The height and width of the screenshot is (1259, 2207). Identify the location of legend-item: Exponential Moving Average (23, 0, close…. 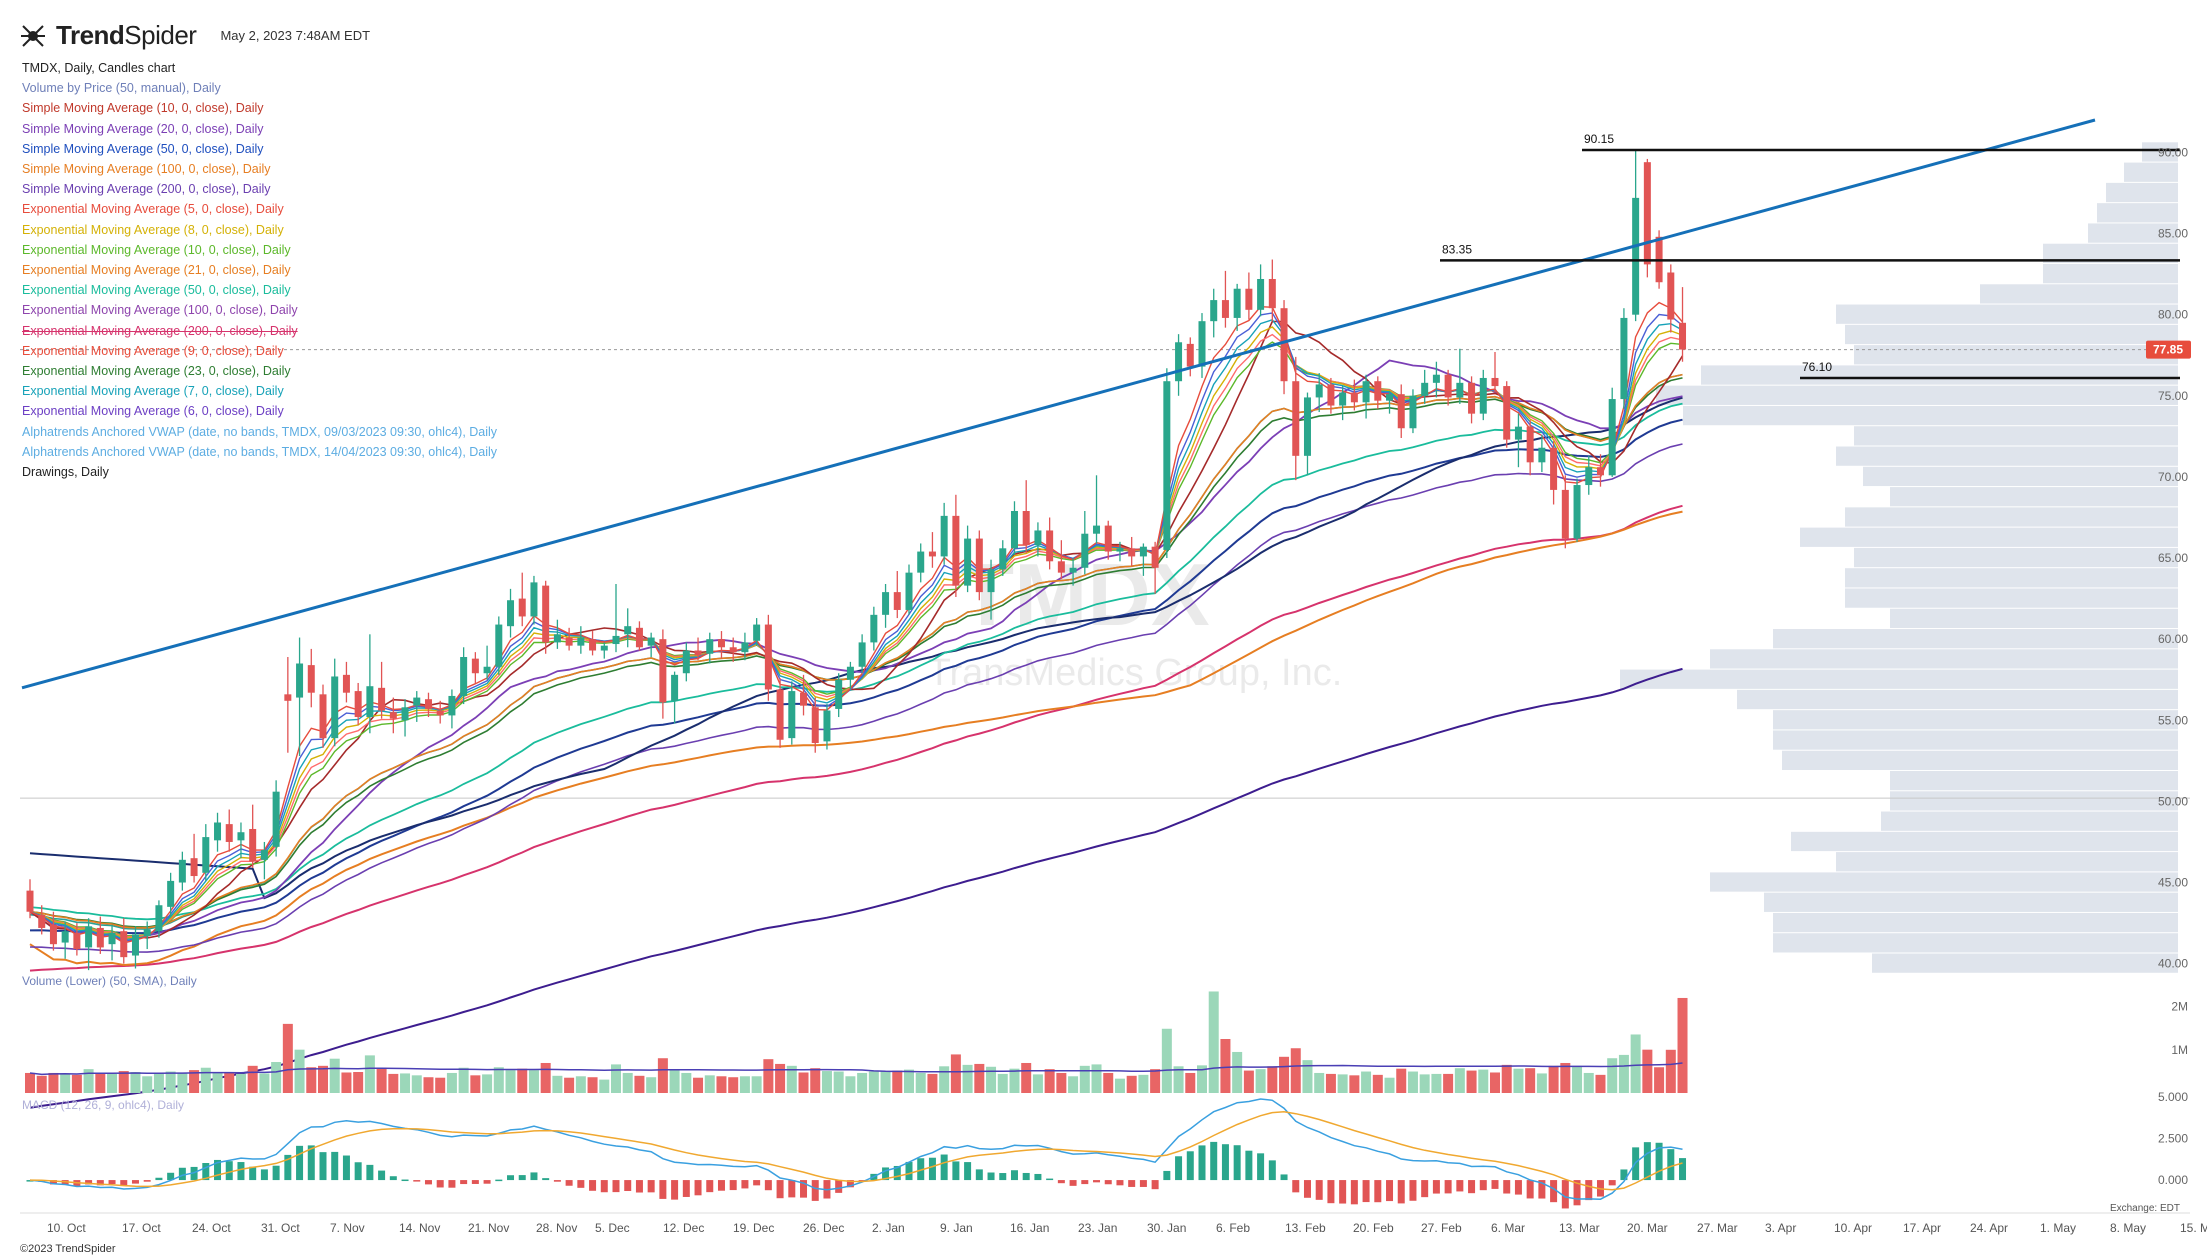
(156, 371).